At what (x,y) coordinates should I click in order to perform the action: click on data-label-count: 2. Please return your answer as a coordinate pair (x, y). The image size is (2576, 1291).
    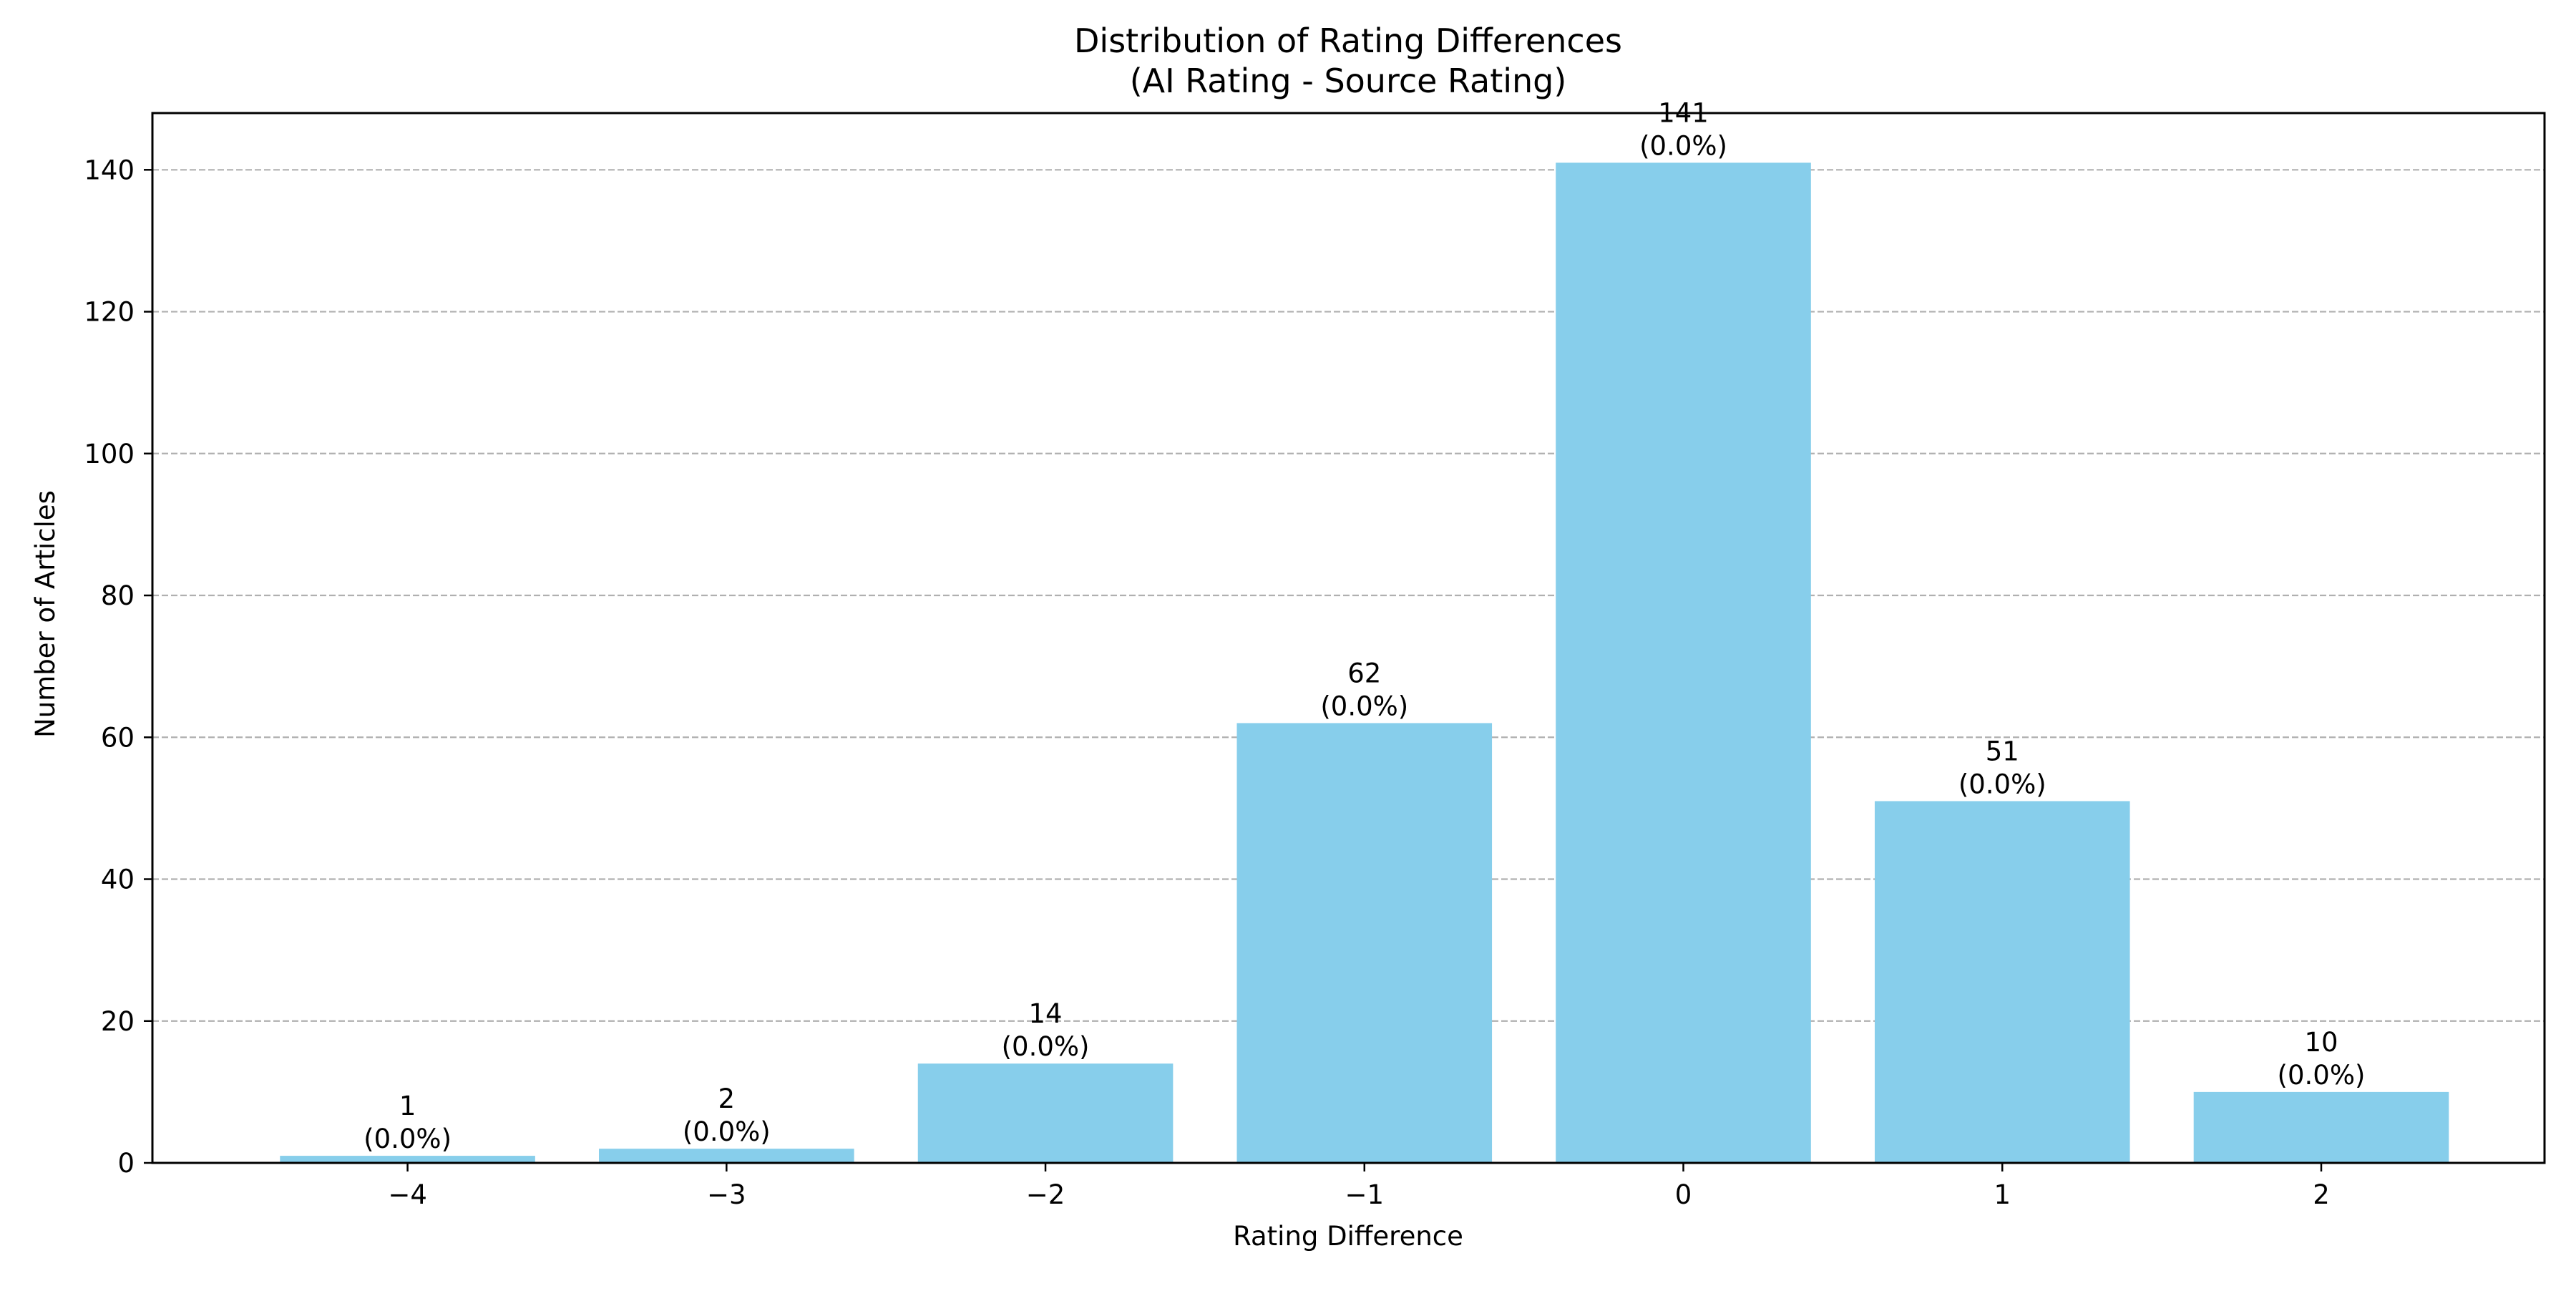
    Looking at the image, I should click on (727, 1098).